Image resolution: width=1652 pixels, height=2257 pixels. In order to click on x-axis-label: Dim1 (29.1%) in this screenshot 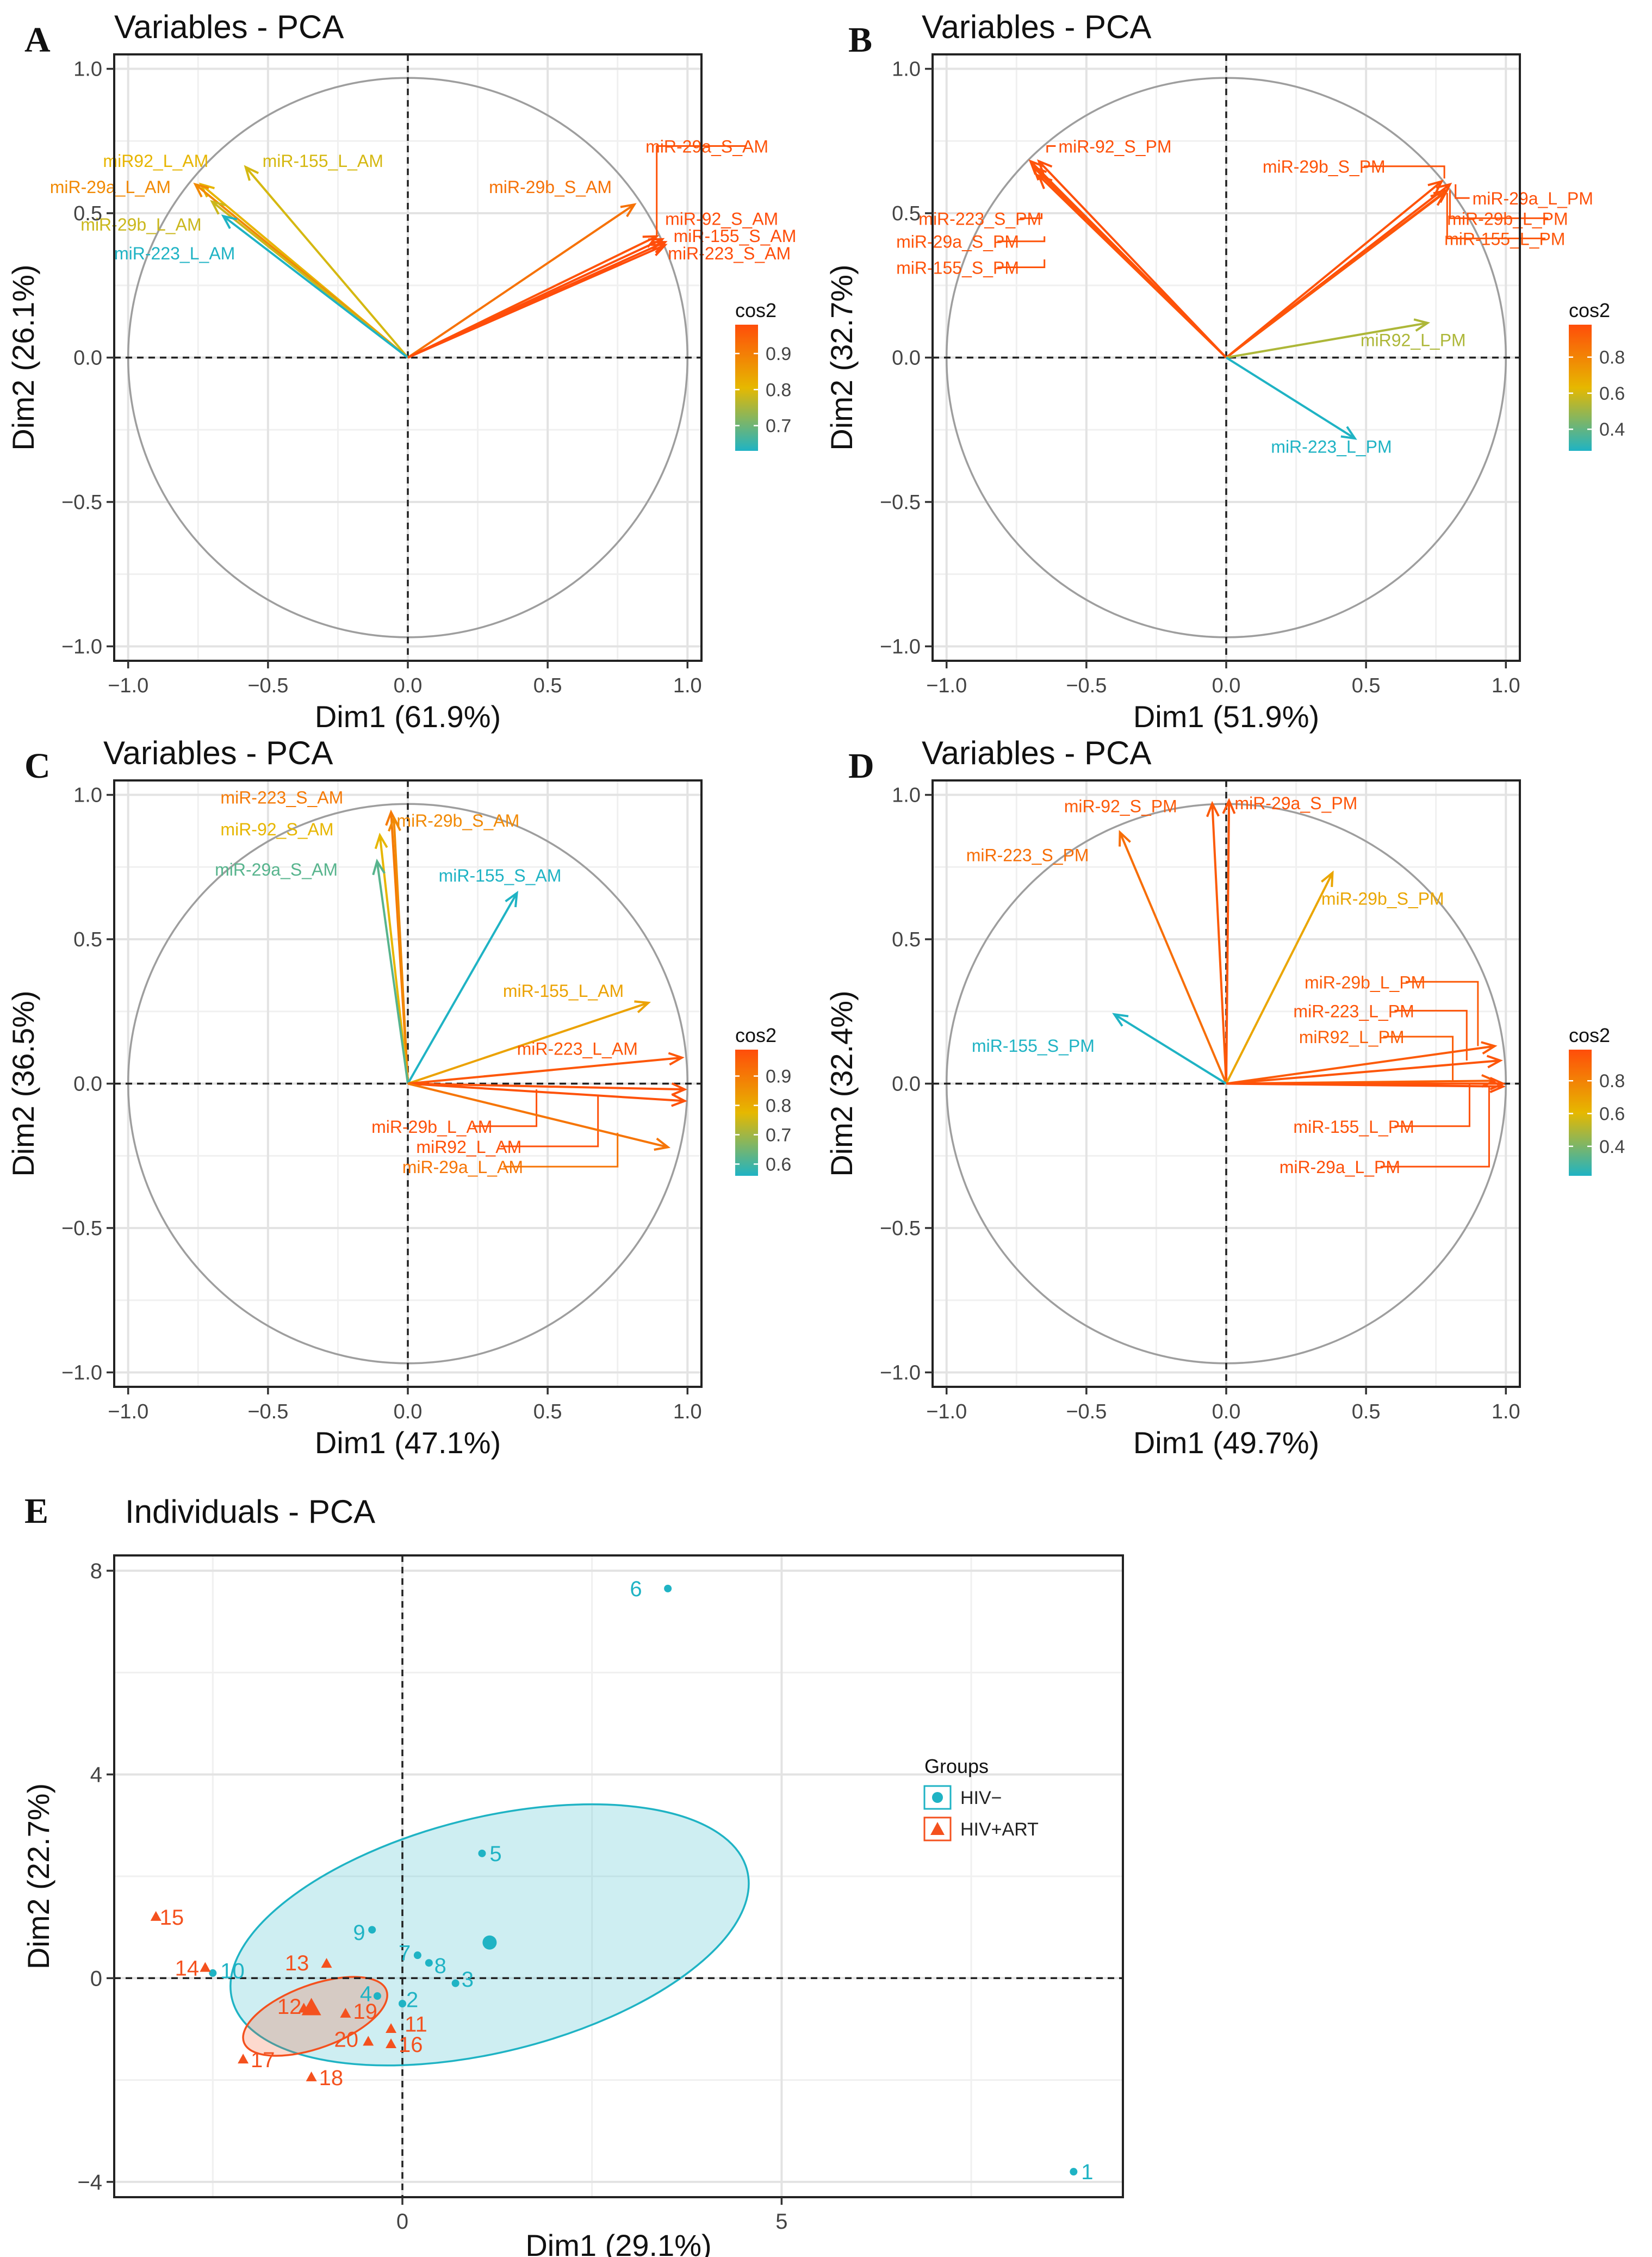, I will do `click(618, 2242)`.